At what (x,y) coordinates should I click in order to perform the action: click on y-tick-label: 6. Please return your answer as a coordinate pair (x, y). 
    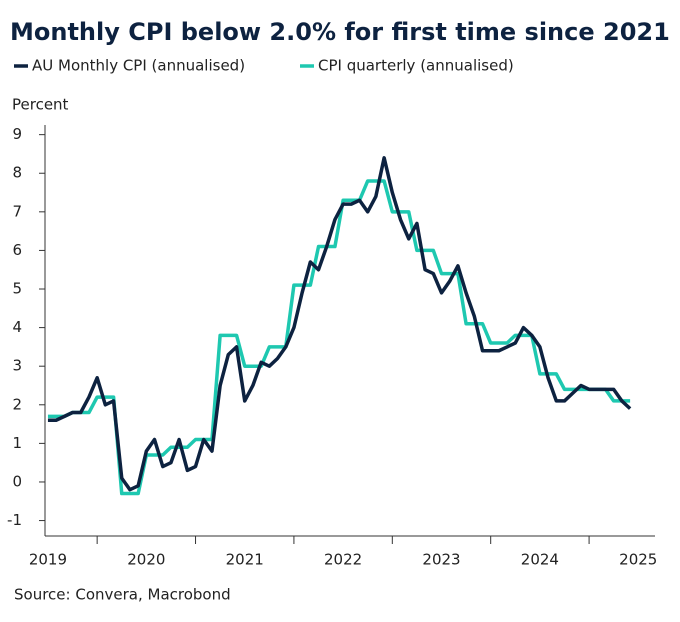
    Looking at the image, I should click on (17, 250).